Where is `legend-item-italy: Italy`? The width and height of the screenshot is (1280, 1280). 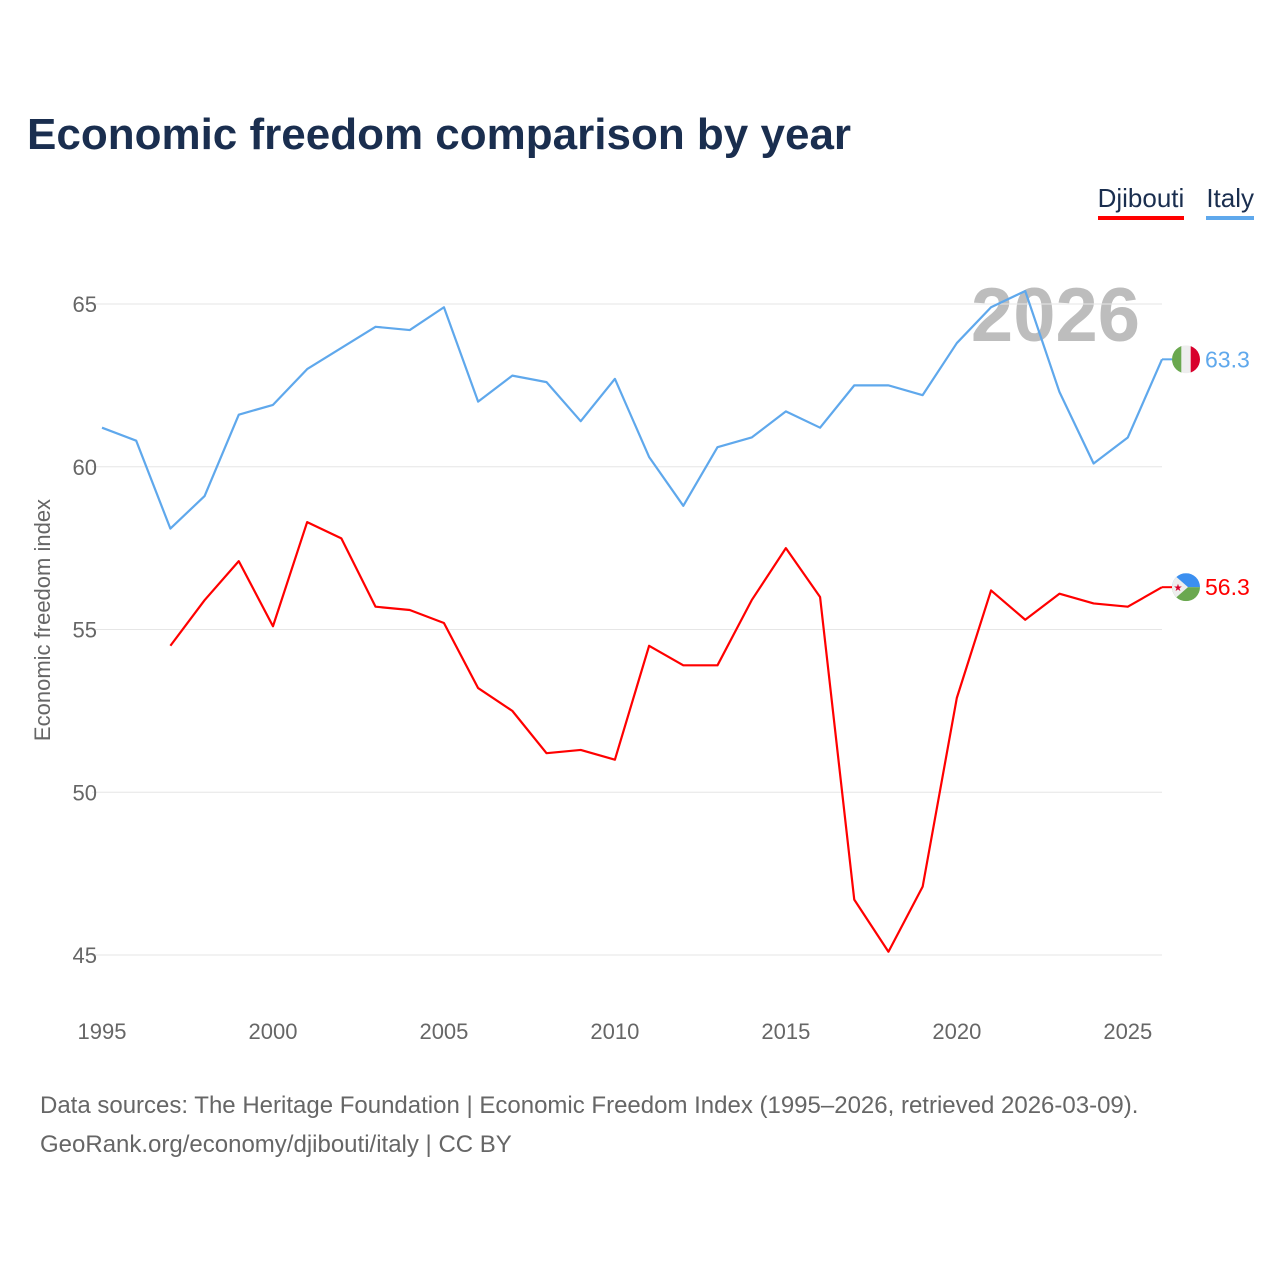 legend-item-italy: Italy is located at coordinates (1230, 201).